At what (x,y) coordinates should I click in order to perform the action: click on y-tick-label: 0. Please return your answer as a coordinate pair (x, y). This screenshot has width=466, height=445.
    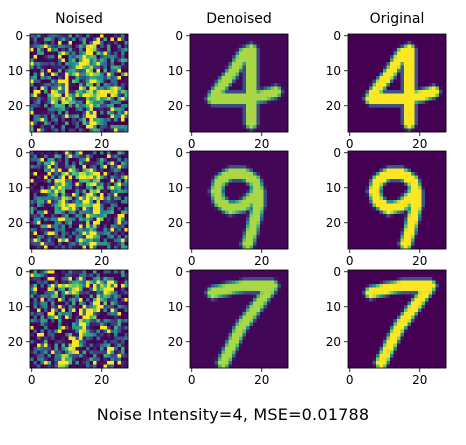
    Looking at the image, I should click on (337, 153).